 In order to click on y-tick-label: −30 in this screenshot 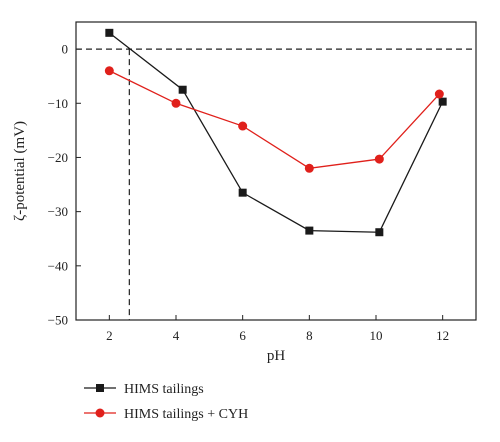, I will do `click(58, 211)`.